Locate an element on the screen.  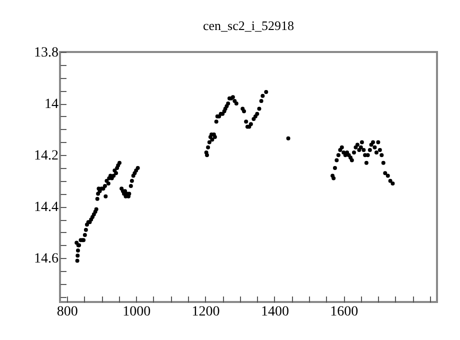
x-tick-label: 1000 is located at coordinates (136, 312).